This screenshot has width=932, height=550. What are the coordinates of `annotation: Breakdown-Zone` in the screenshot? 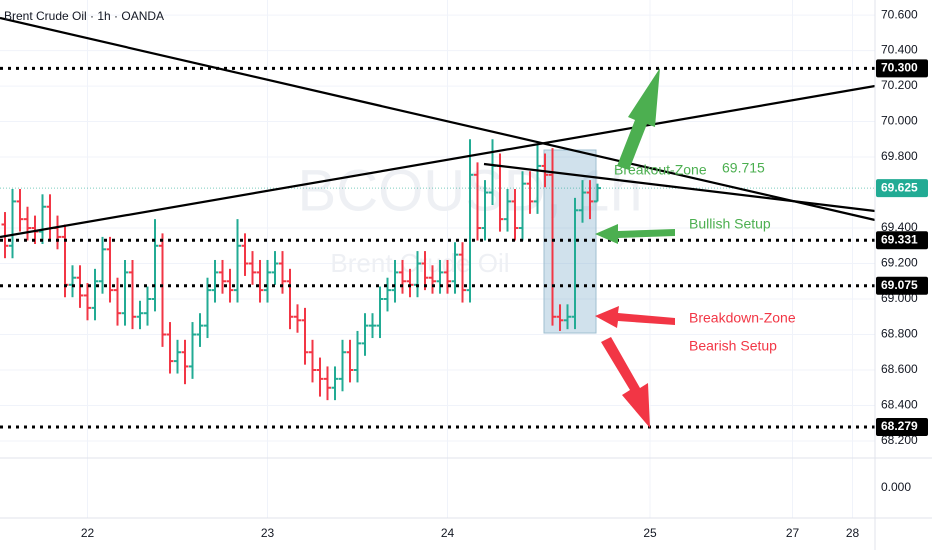 It's located at (742, 318).